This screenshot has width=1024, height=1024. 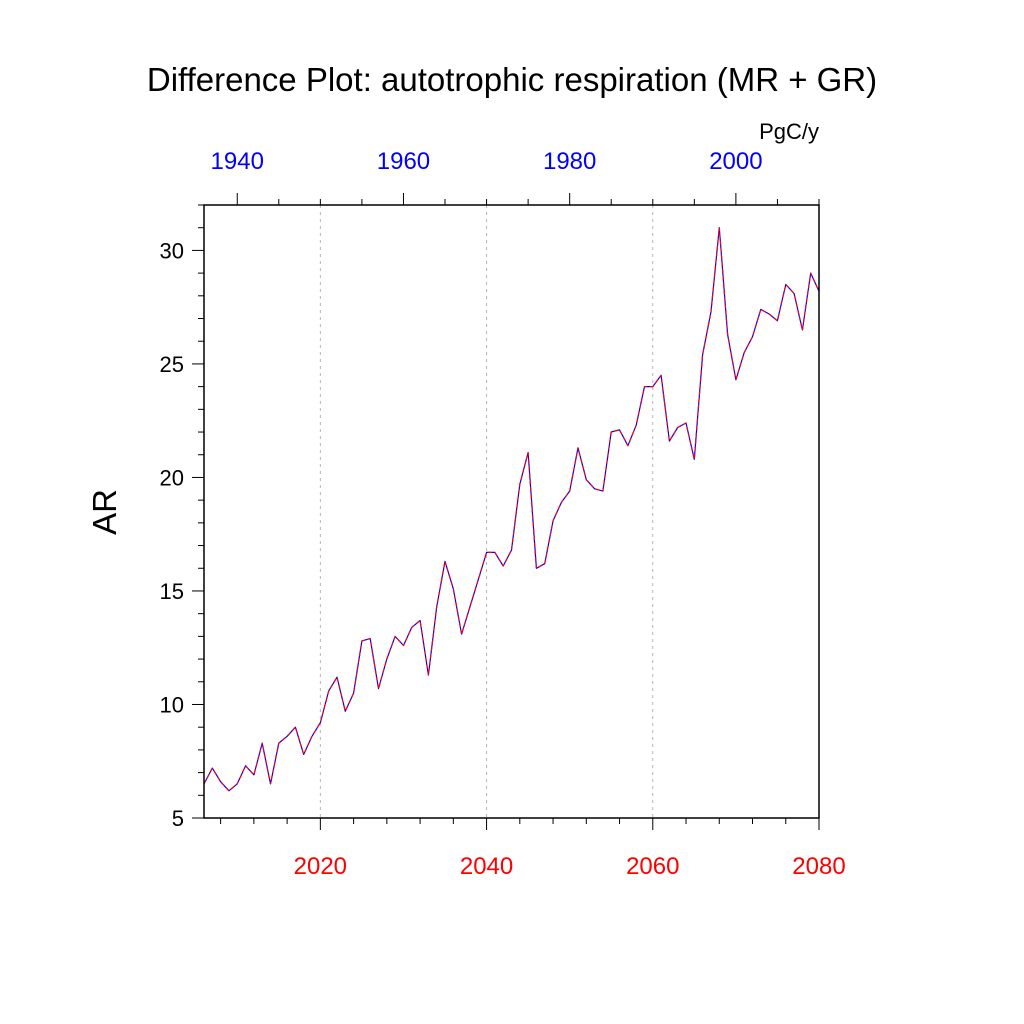 What do you see at coordinates (237, 161) in the screenshot?
I see `x-top-tick-label: 1940` at bounding box center [237, 161].